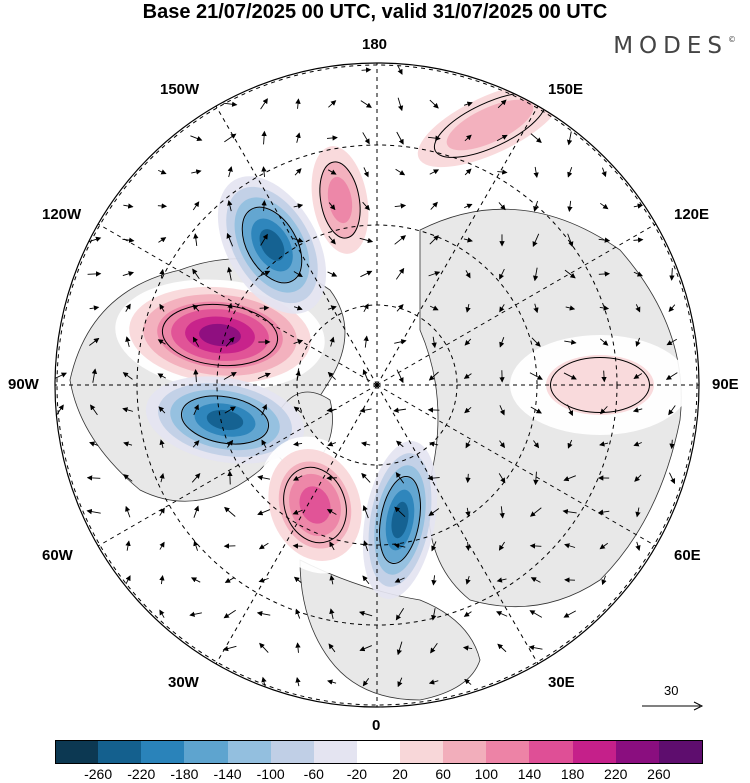  I want to click on lon-label-150w: 150W, so click(180, 89).